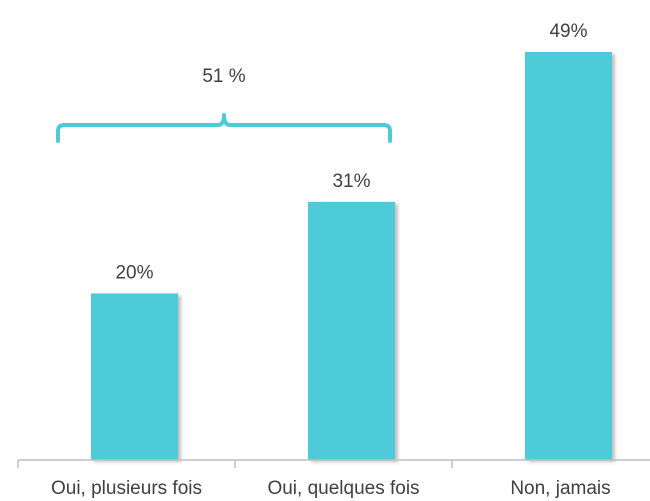 The width and height of the screenshot is (650, 501). What do you see at coordinates (333, 463) in the screenshot?
I see `x-axis` at bounding box center [333, 463].